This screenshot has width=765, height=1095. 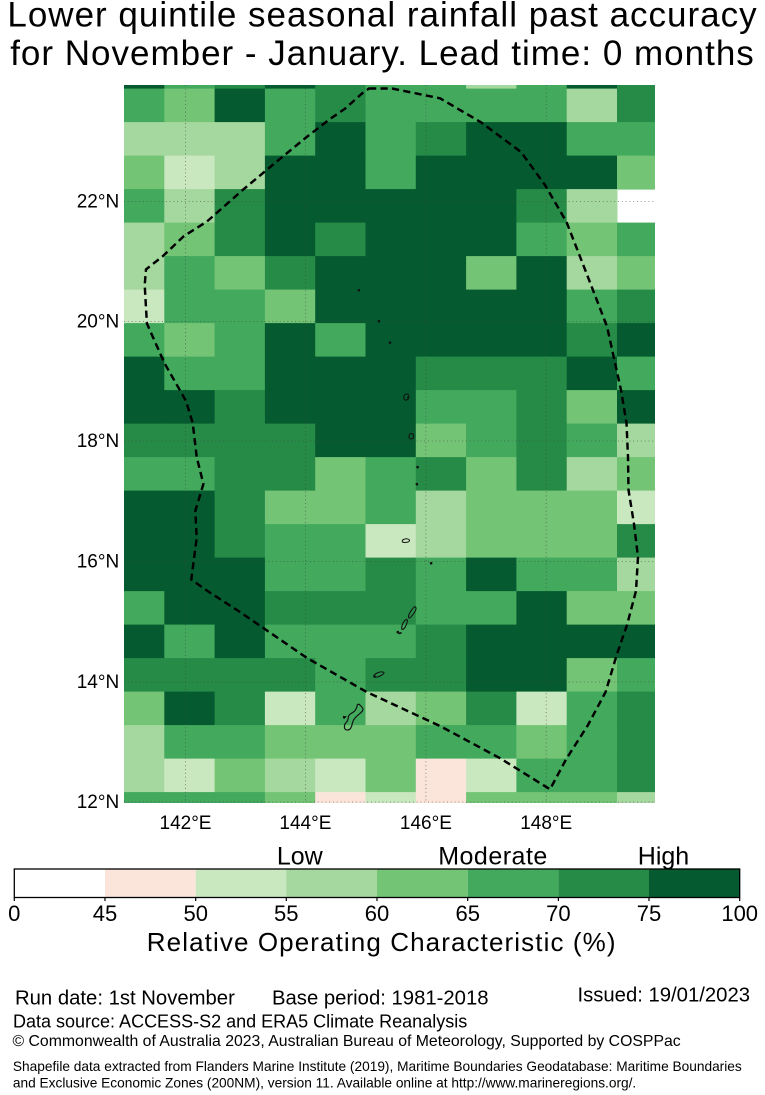 I want to click on svg-text: 148°E, so click(x=546, y=823).